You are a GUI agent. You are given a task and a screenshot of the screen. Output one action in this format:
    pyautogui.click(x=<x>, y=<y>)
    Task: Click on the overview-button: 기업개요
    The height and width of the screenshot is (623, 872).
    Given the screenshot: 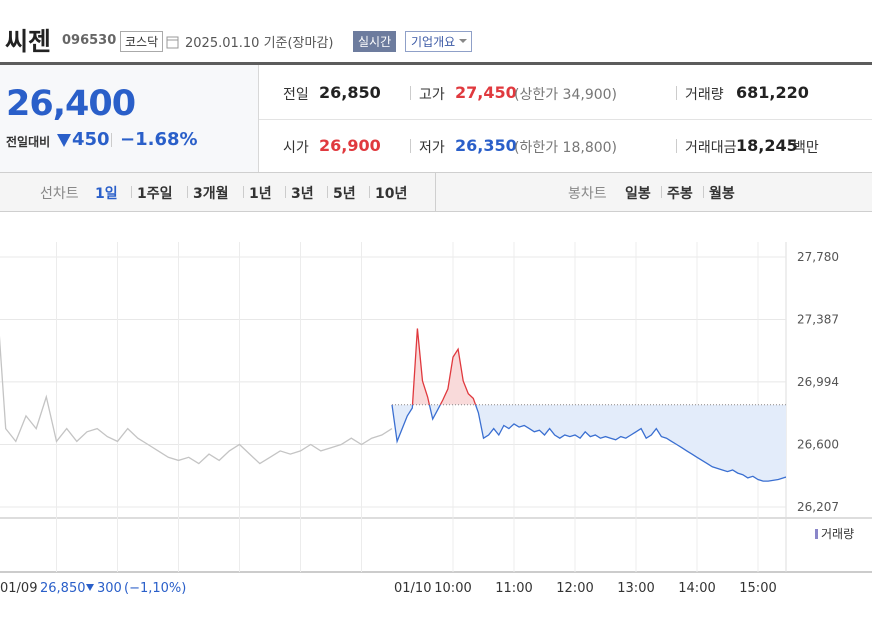 What is the action you would take?
    pyautogui.click(x=439, y=41)
    